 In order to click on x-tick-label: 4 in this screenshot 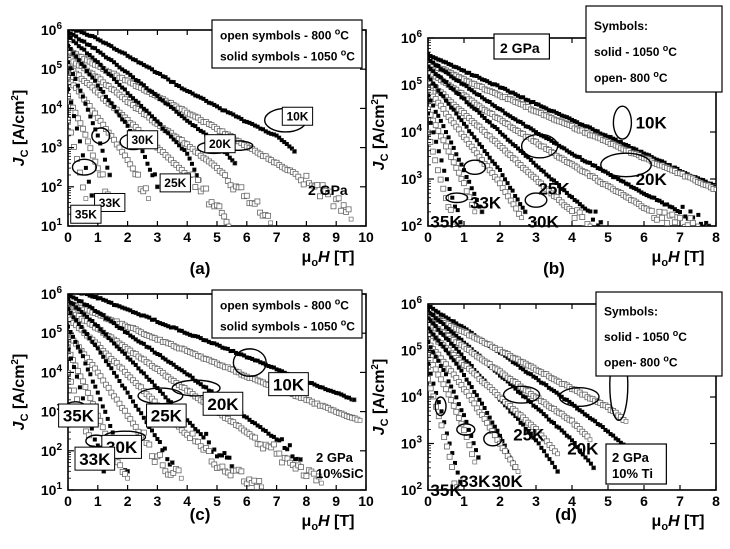, I will do `click(187, 501)`.